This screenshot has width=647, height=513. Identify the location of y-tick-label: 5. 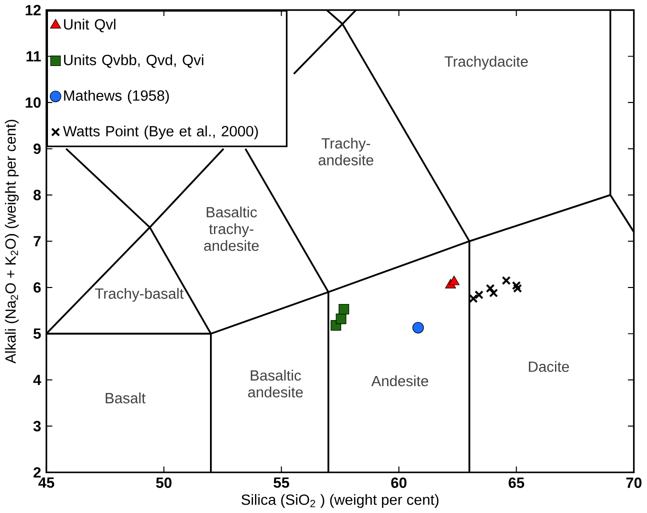
(37, 333).